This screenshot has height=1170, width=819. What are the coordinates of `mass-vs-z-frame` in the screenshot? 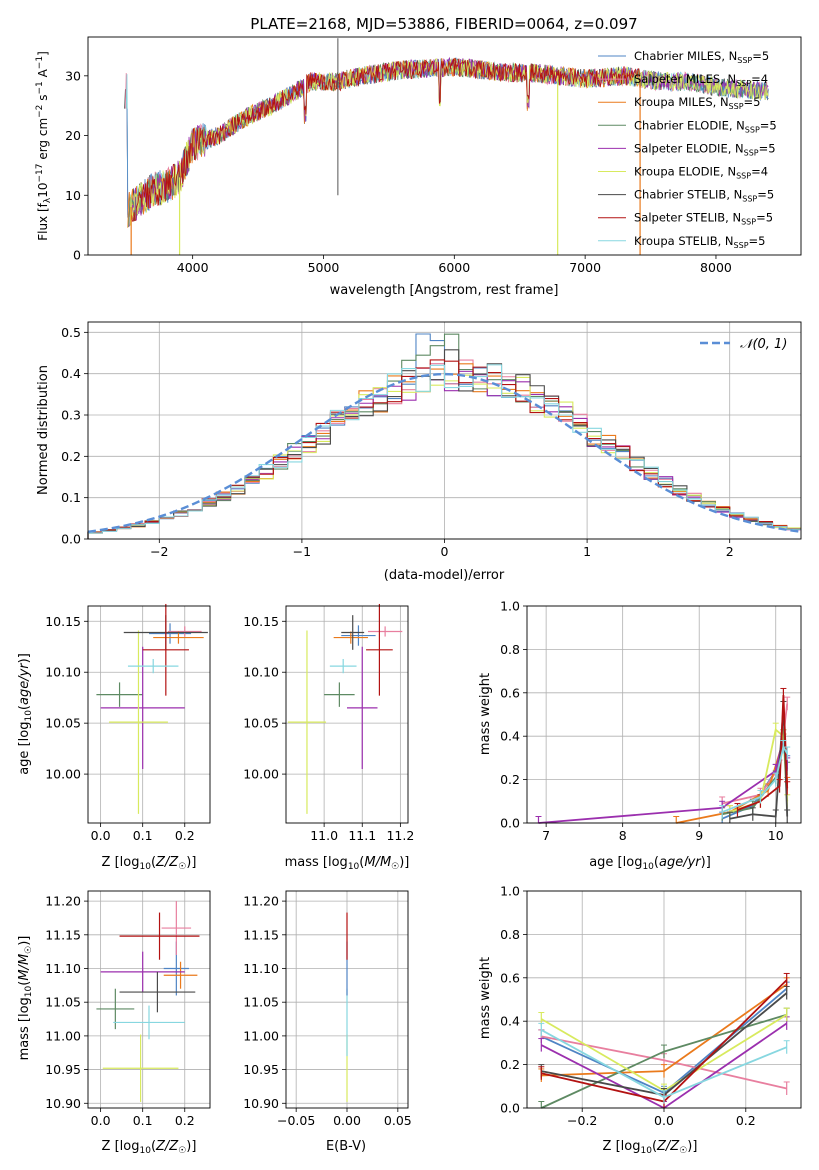 It's located at (149, 999).